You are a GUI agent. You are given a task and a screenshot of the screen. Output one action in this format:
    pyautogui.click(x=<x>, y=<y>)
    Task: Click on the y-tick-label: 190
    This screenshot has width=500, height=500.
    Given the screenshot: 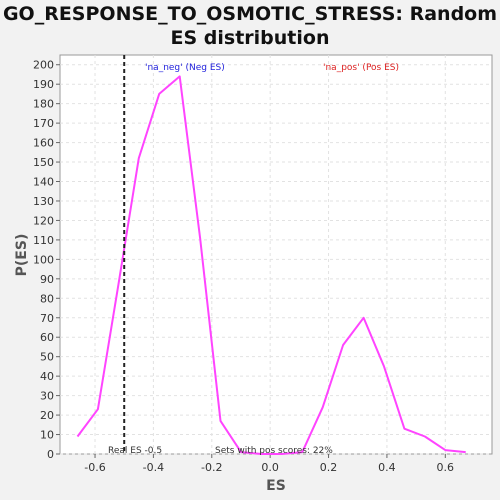 What is the action you would take?
    pyautogui.click(x=43, y=84)
    